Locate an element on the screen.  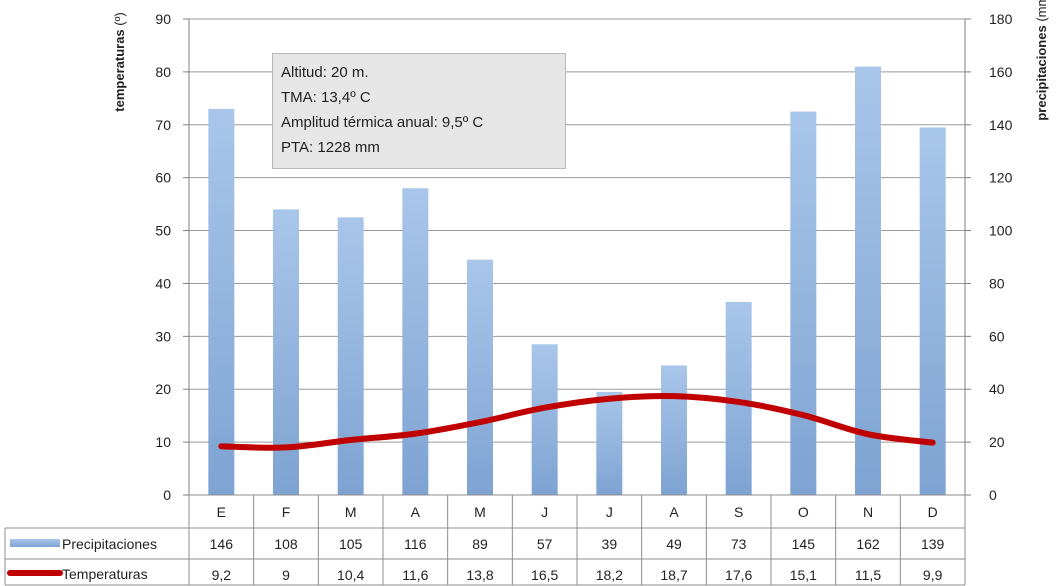
y-right-tick-label: 100 is located at coordinates (1001, 231).